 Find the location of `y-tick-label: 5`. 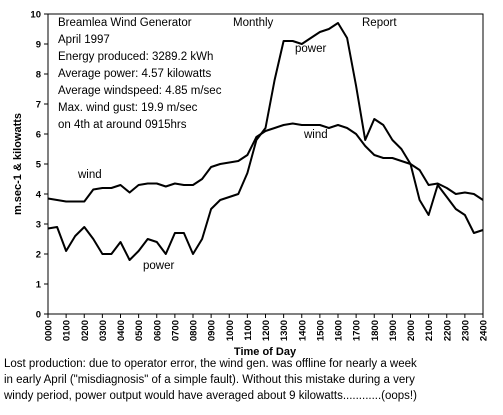

y-tick-label: 5 is located at coordinates (39, 165).